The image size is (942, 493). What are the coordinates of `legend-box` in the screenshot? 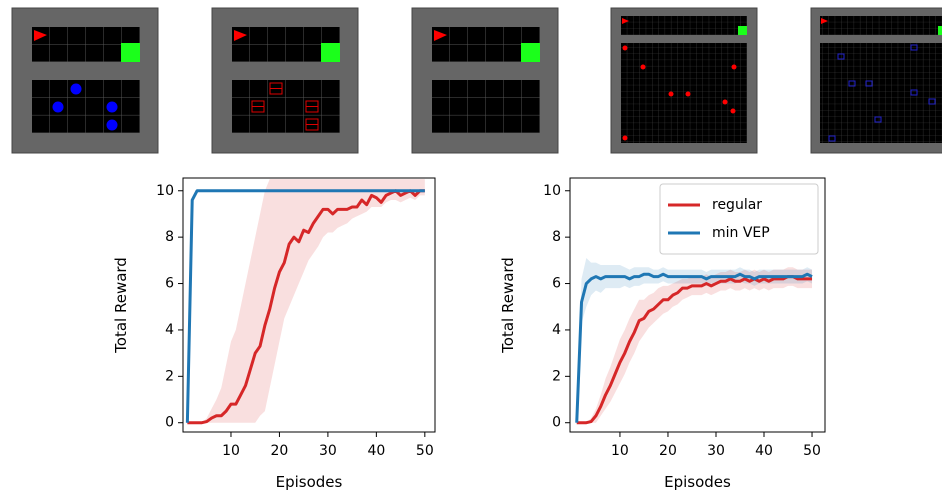 It's located at (739, 219).